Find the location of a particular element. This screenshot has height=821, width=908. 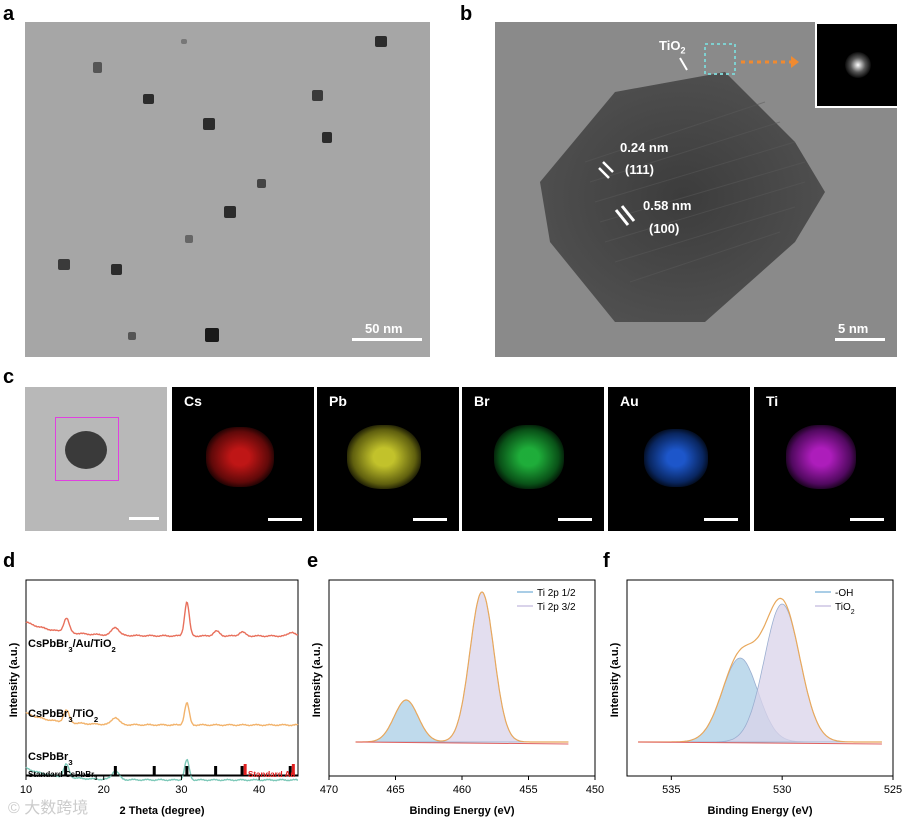

x-tick-label: 535 is located at coordinates (671, 790).